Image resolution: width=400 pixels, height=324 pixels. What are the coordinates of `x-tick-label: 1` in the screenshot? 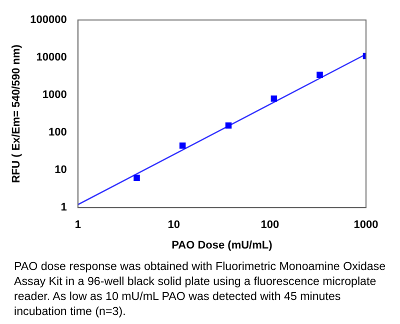 It's located at (77, 225).